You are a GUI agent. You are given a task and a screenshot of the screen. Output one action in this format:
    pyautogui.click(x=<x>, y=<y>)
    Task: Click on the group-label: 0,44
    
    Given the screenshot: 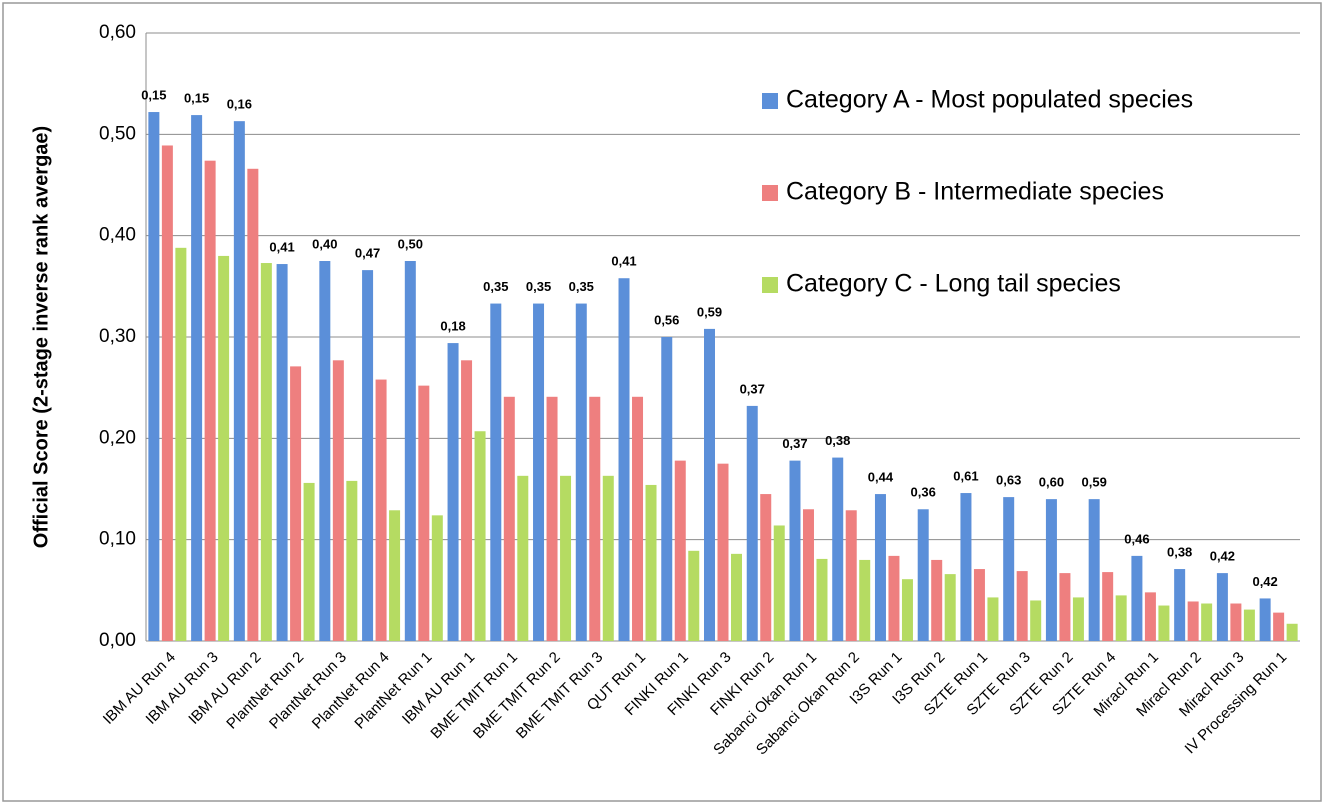 What is the action you would take?
    pyautogui.click(x=881, y=477)
    